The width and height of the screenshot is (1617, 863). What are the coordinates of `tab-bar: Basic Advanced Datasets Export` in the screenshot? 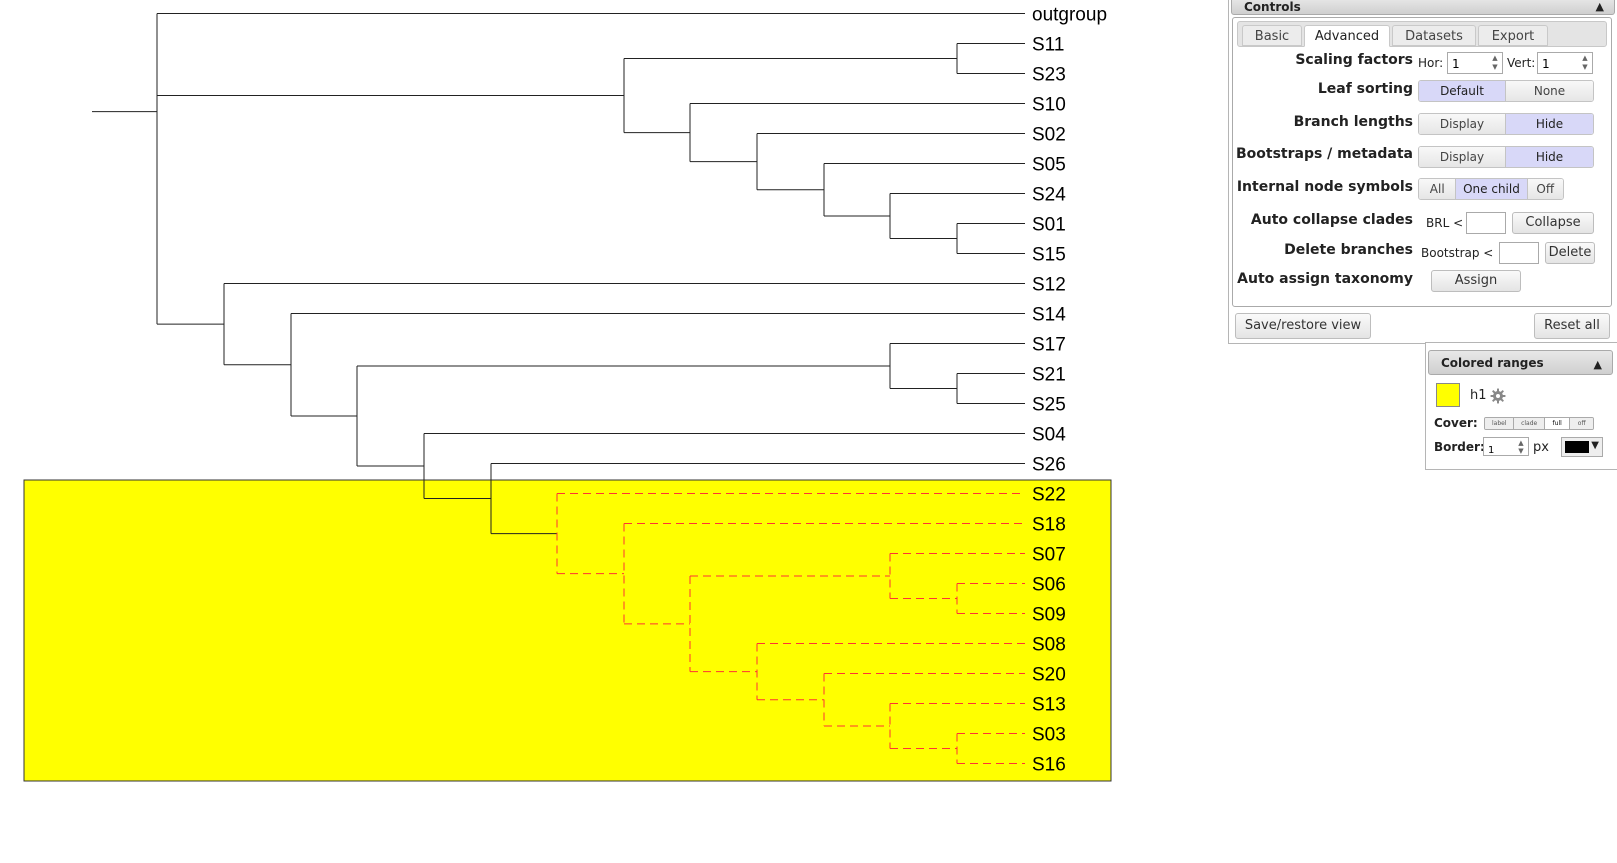 It's located at (1422, 34).